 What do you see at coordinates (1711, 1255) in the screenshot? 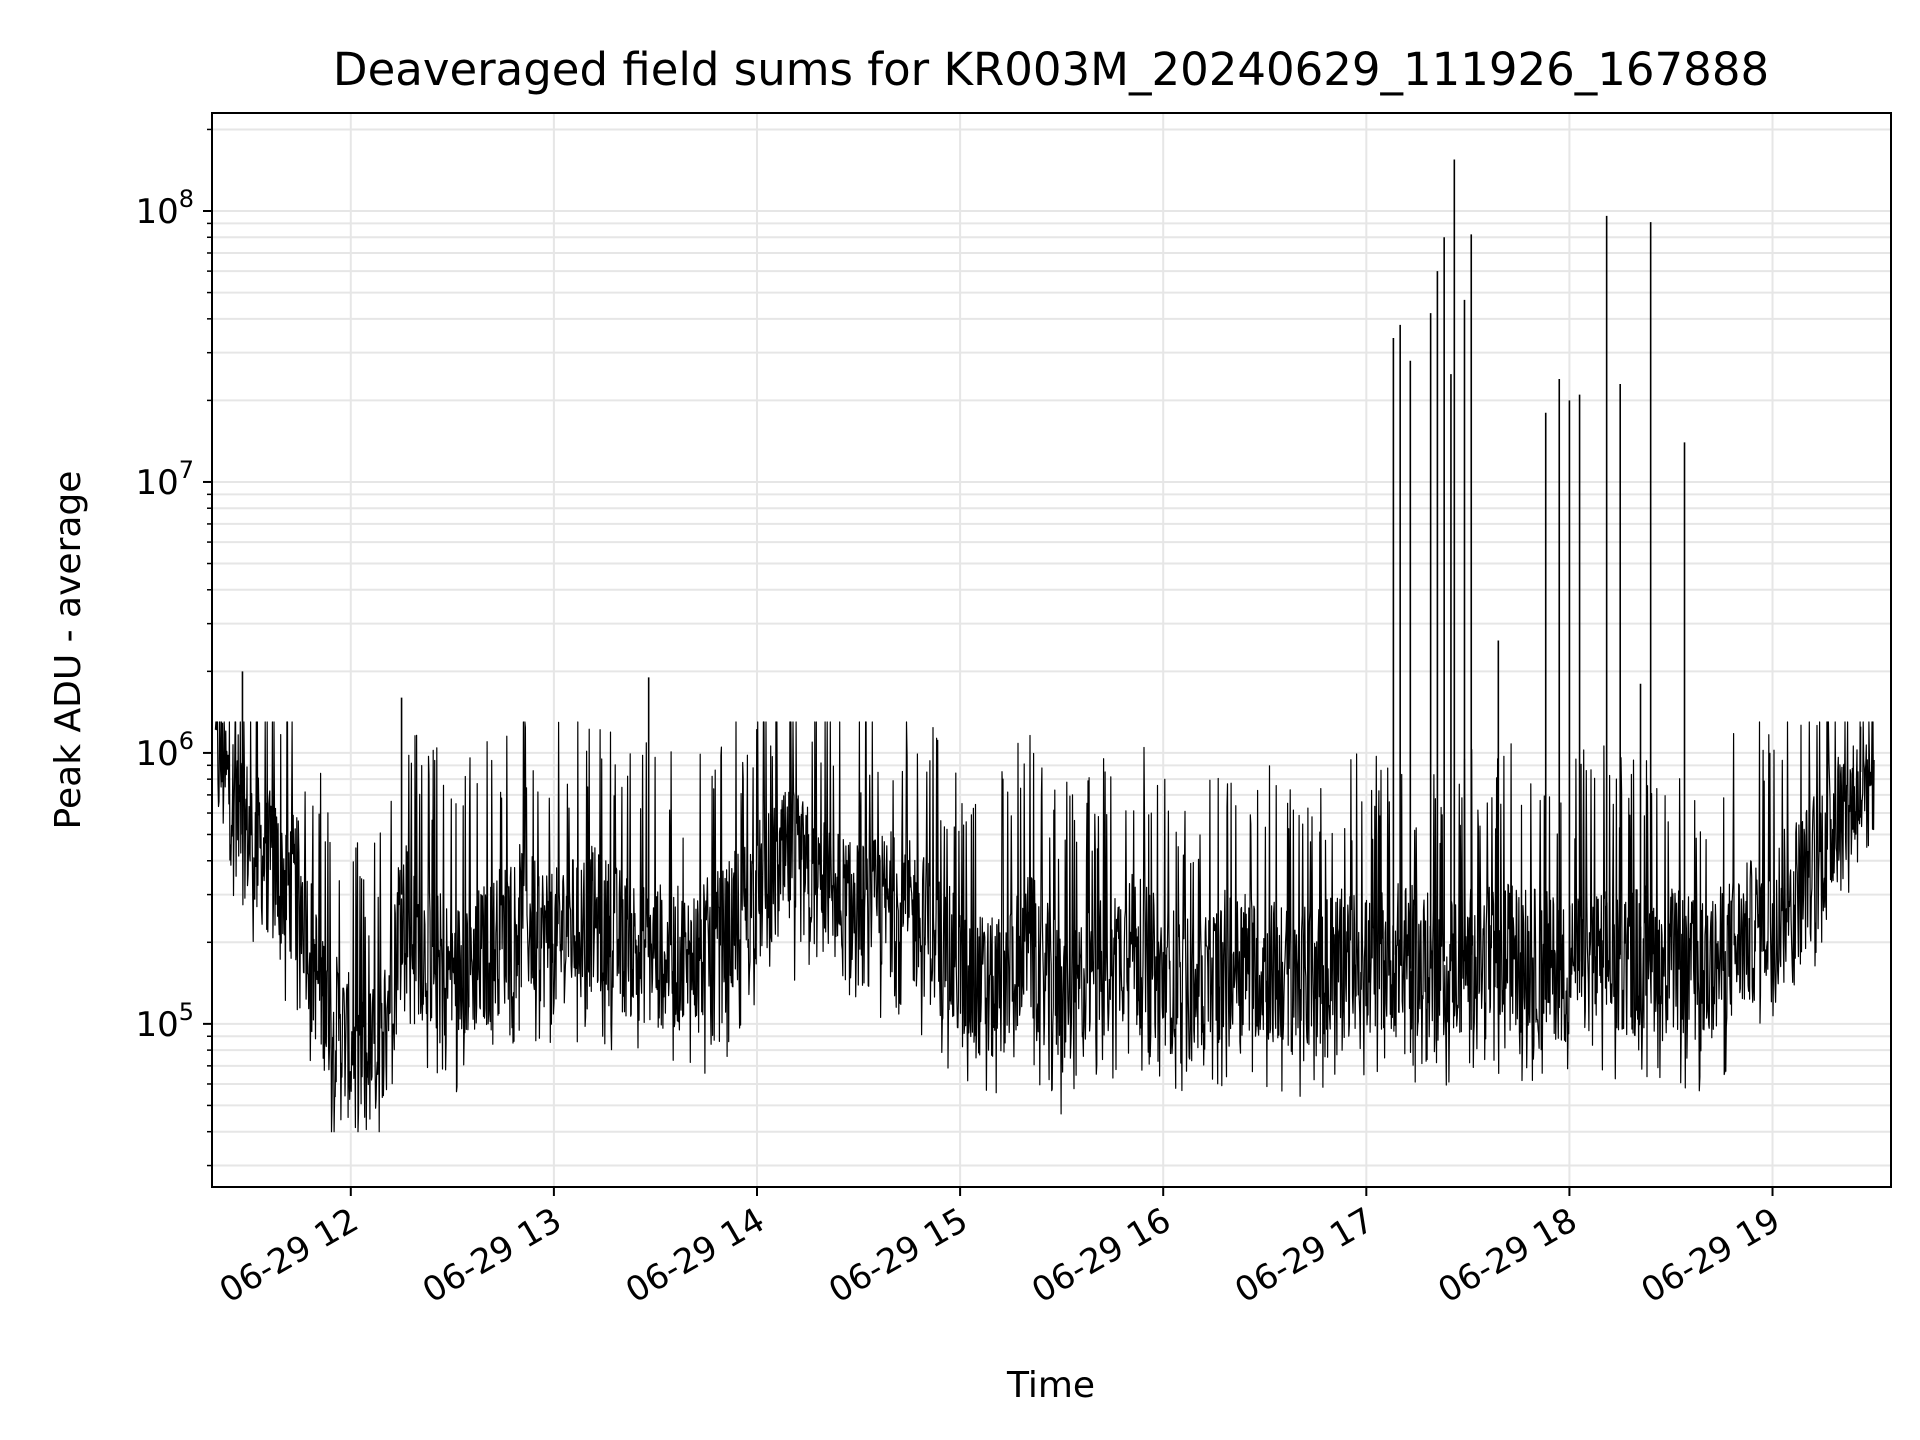
I see `x-tick-label: 06-29 19` at bounding box center [1711, 1255].